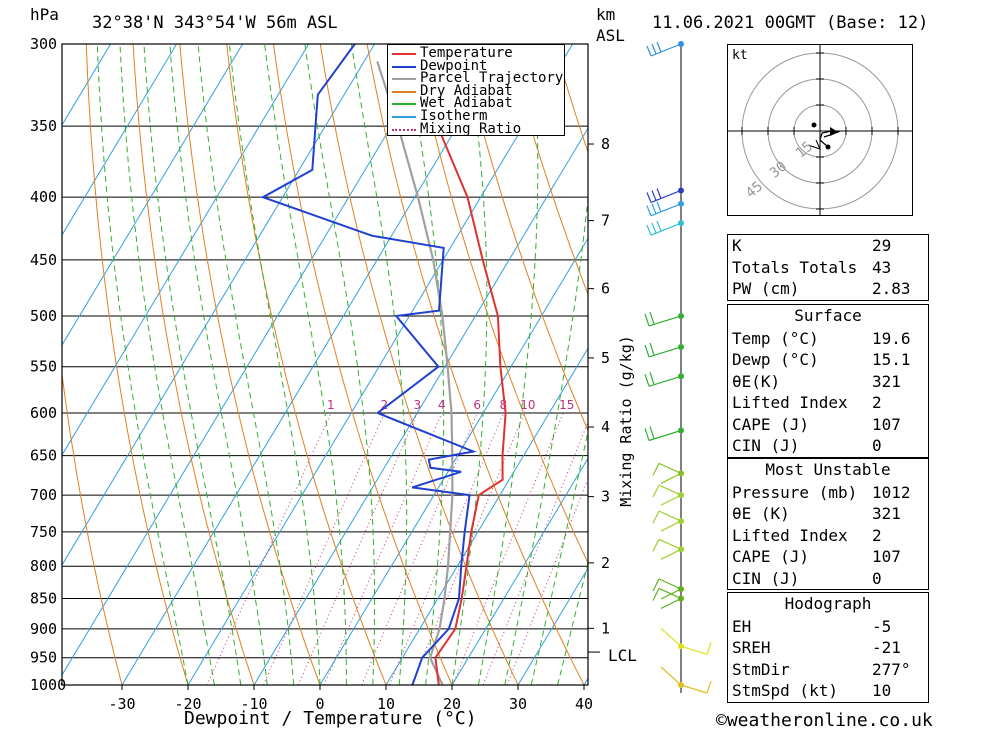 This screenshot has width=1000, height=733. Describe the element at coordinates (492, 78) in the screenshot. I see `legend-label: Parcel Trajectory` at that location.